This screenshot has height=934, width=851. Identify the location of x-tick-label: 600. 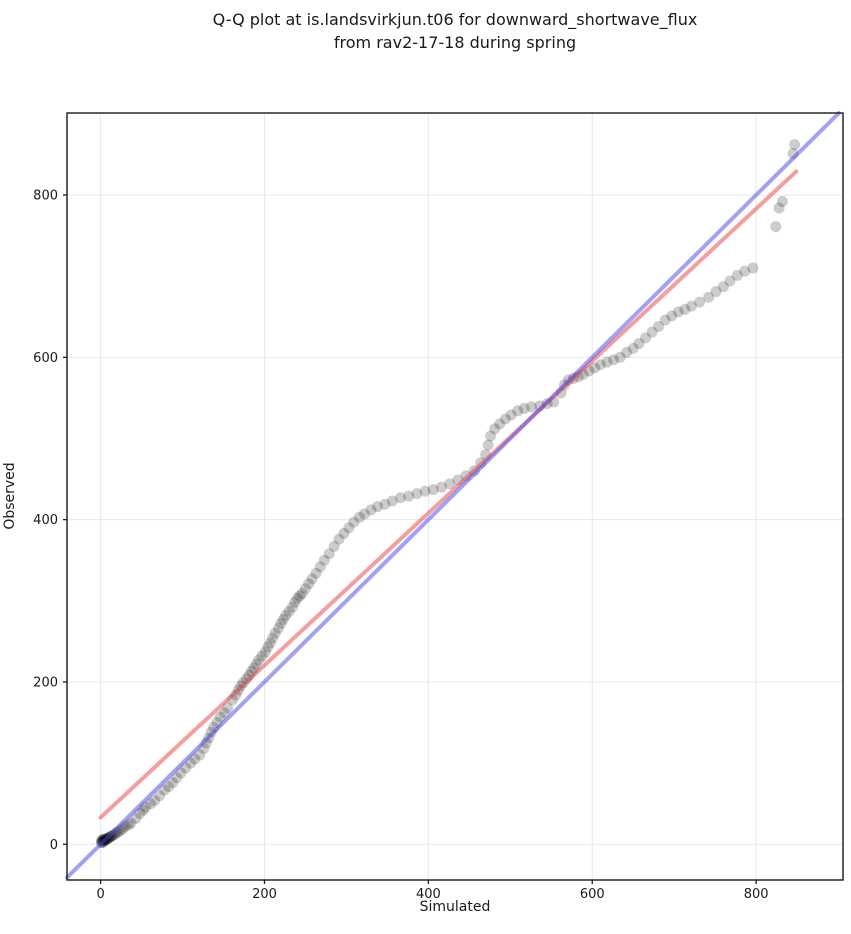
(592, 894).